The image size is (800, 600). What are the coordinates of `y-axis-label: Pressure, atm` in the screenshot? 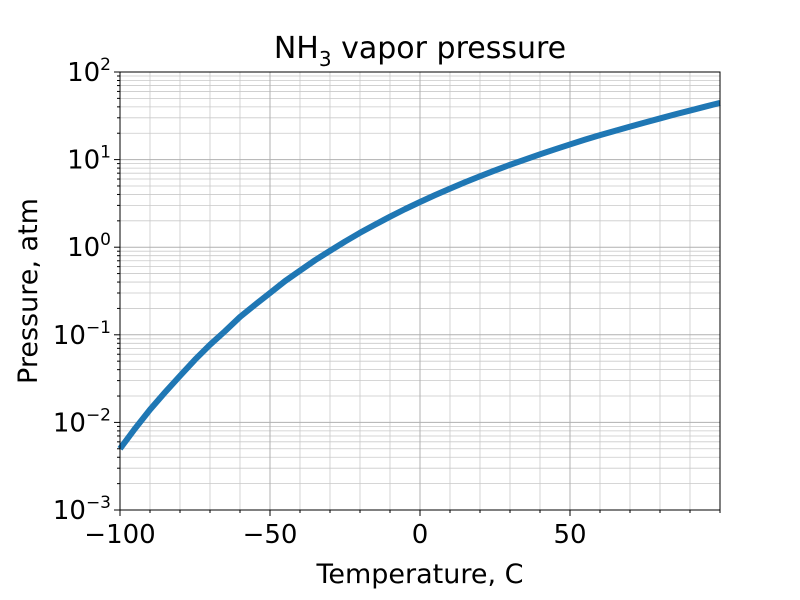 It's located at (28, 291).